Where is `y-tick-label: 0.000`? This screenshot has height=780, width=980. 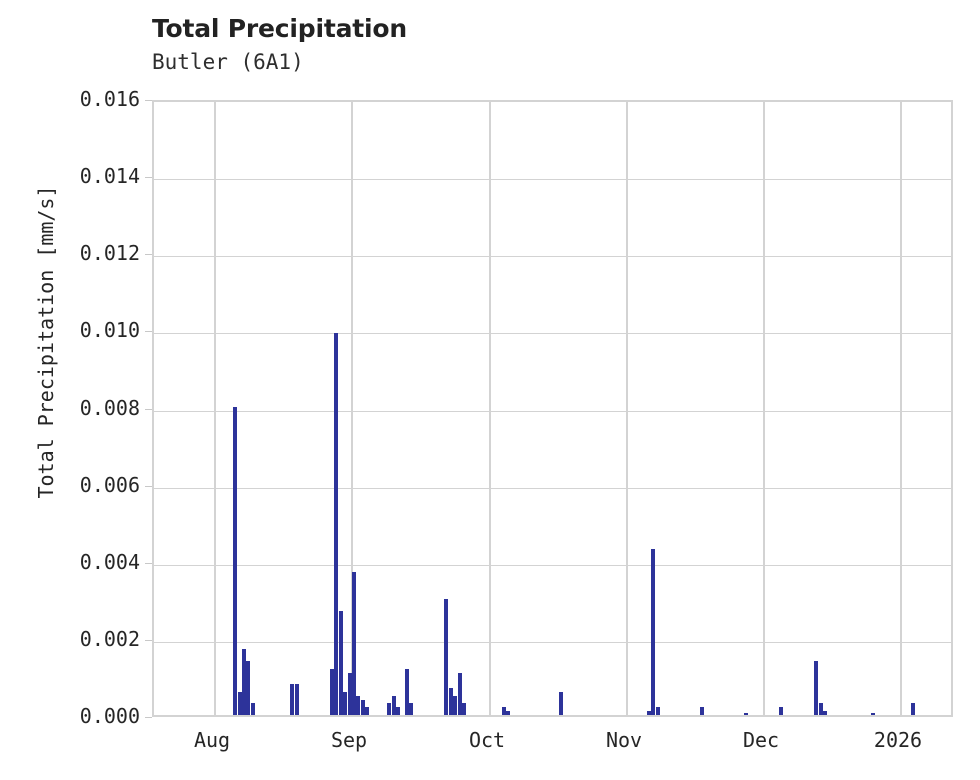 y-tick-label: 0.000 is located at coordinates (109, 716).